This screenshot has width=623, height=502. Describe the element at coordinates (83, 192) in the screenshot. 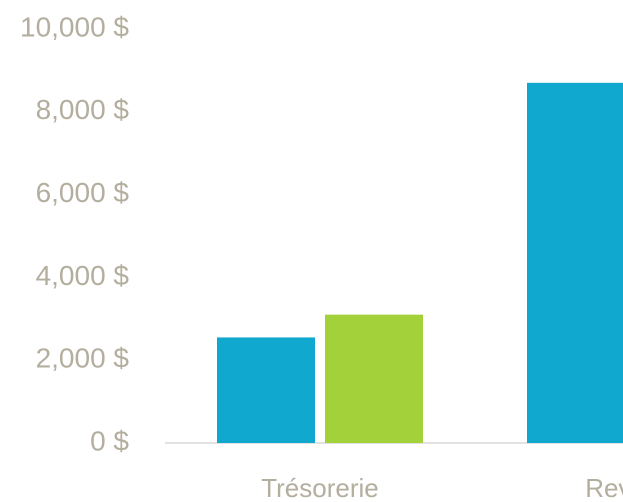

I see `y-tick-label: 6,000 $` at that location.